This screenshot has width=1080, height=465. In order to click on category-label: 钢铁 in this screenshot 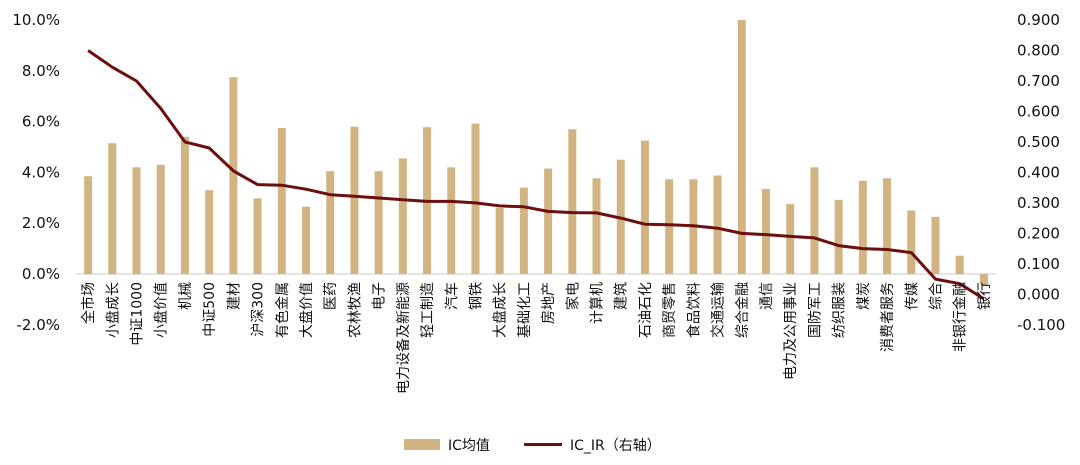, I will do `click(476, 296)`.